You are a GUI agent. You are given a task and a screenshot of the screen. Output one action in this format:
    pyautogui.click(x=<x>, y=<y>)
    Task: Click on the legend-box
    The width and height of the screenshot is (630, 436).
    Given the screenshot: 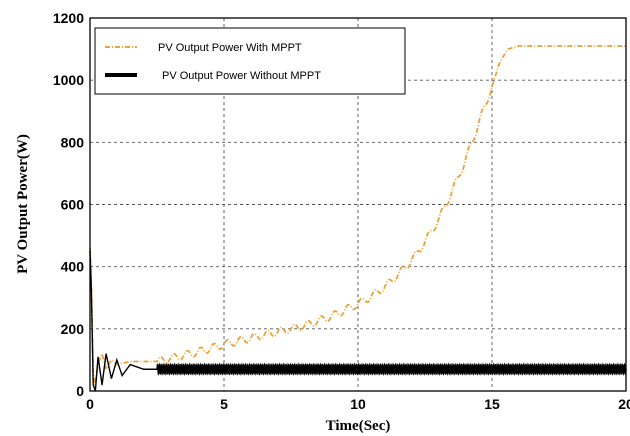 What is the action you would take?
    pyautogui.click(x=250, y=61)
    